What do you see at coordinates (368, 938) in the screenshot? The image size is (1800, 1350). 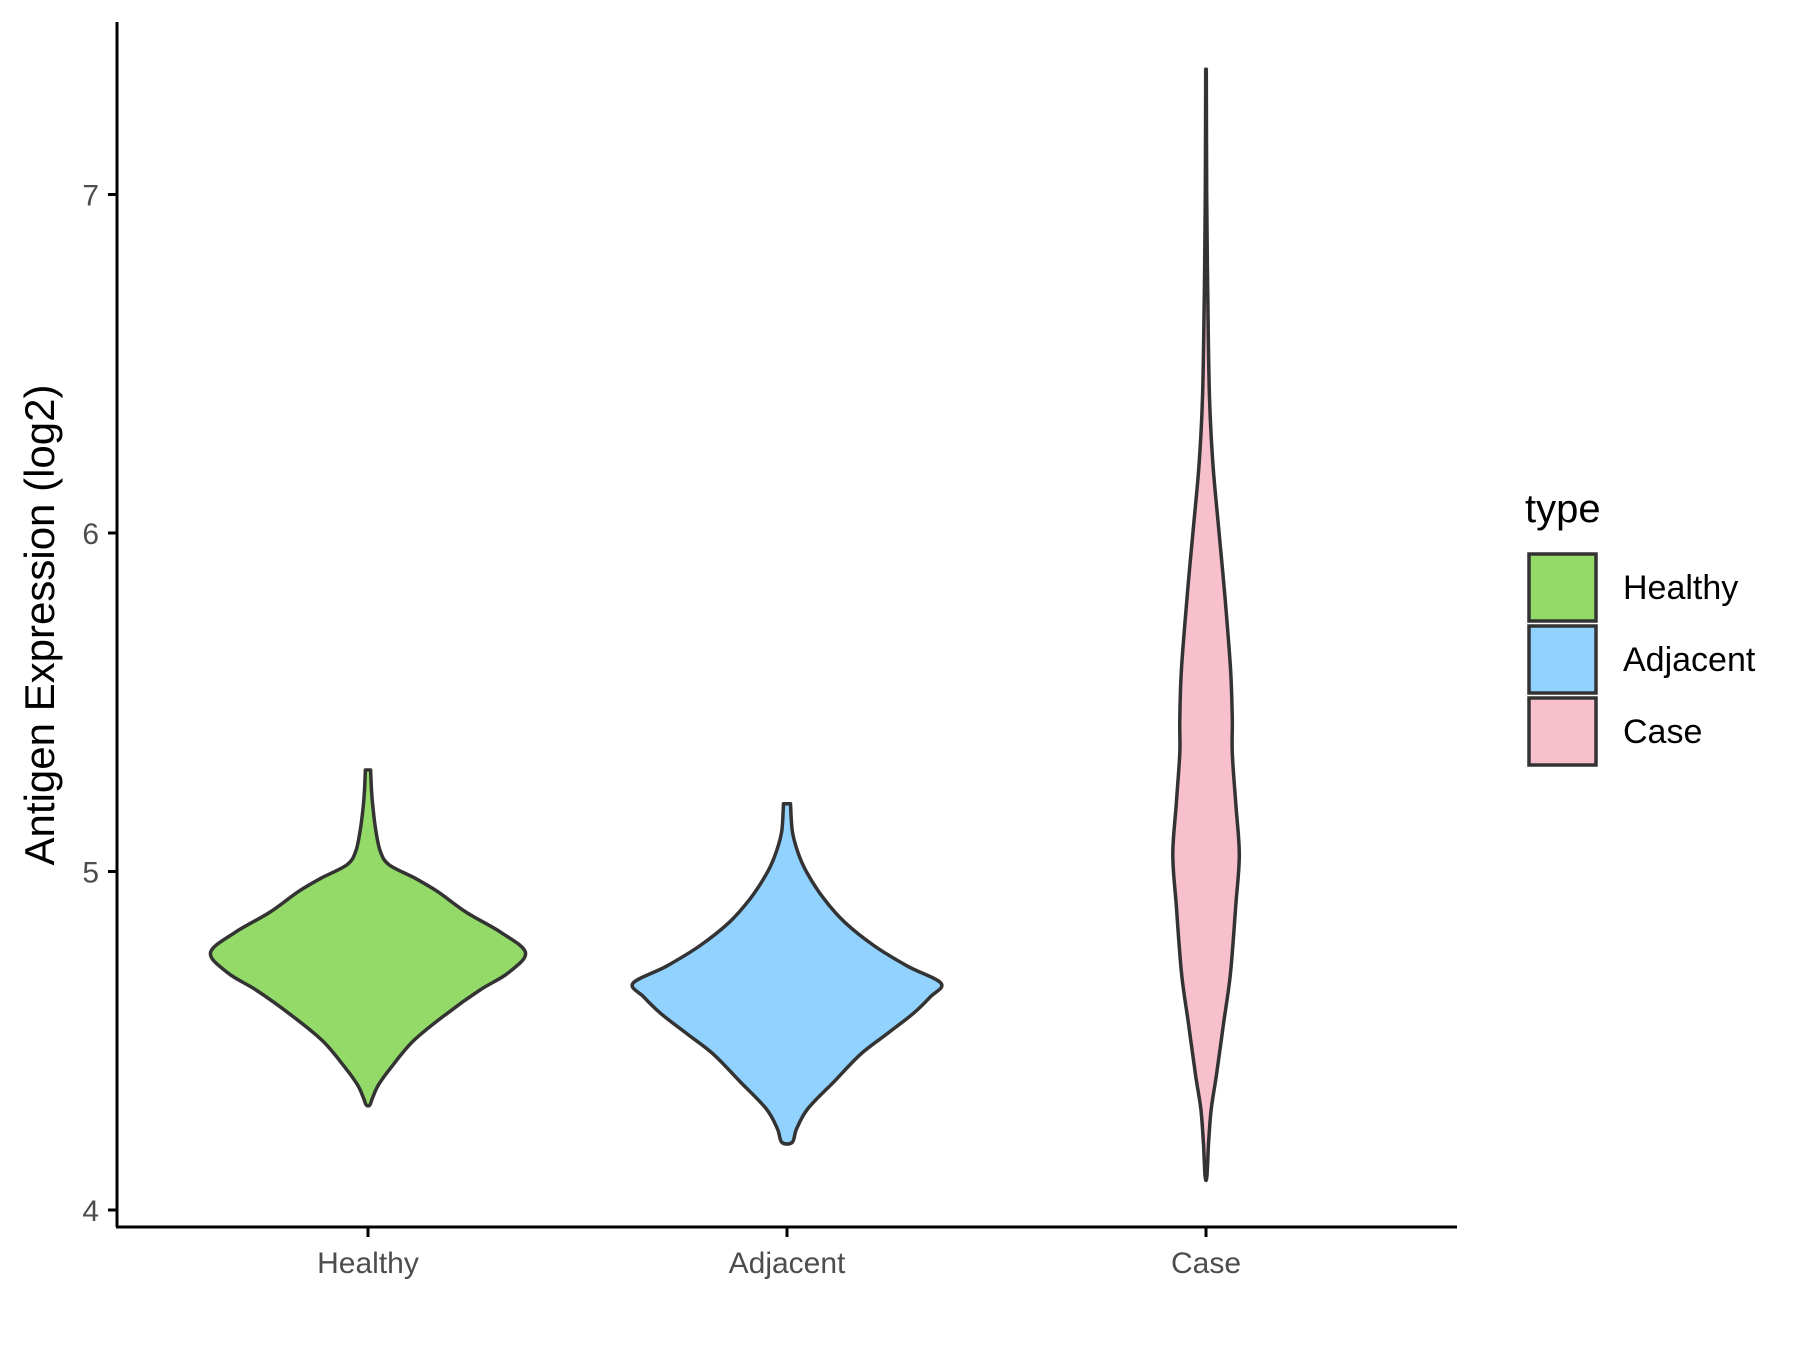 I see `violin-healthy` at bounding box center [368, 938].